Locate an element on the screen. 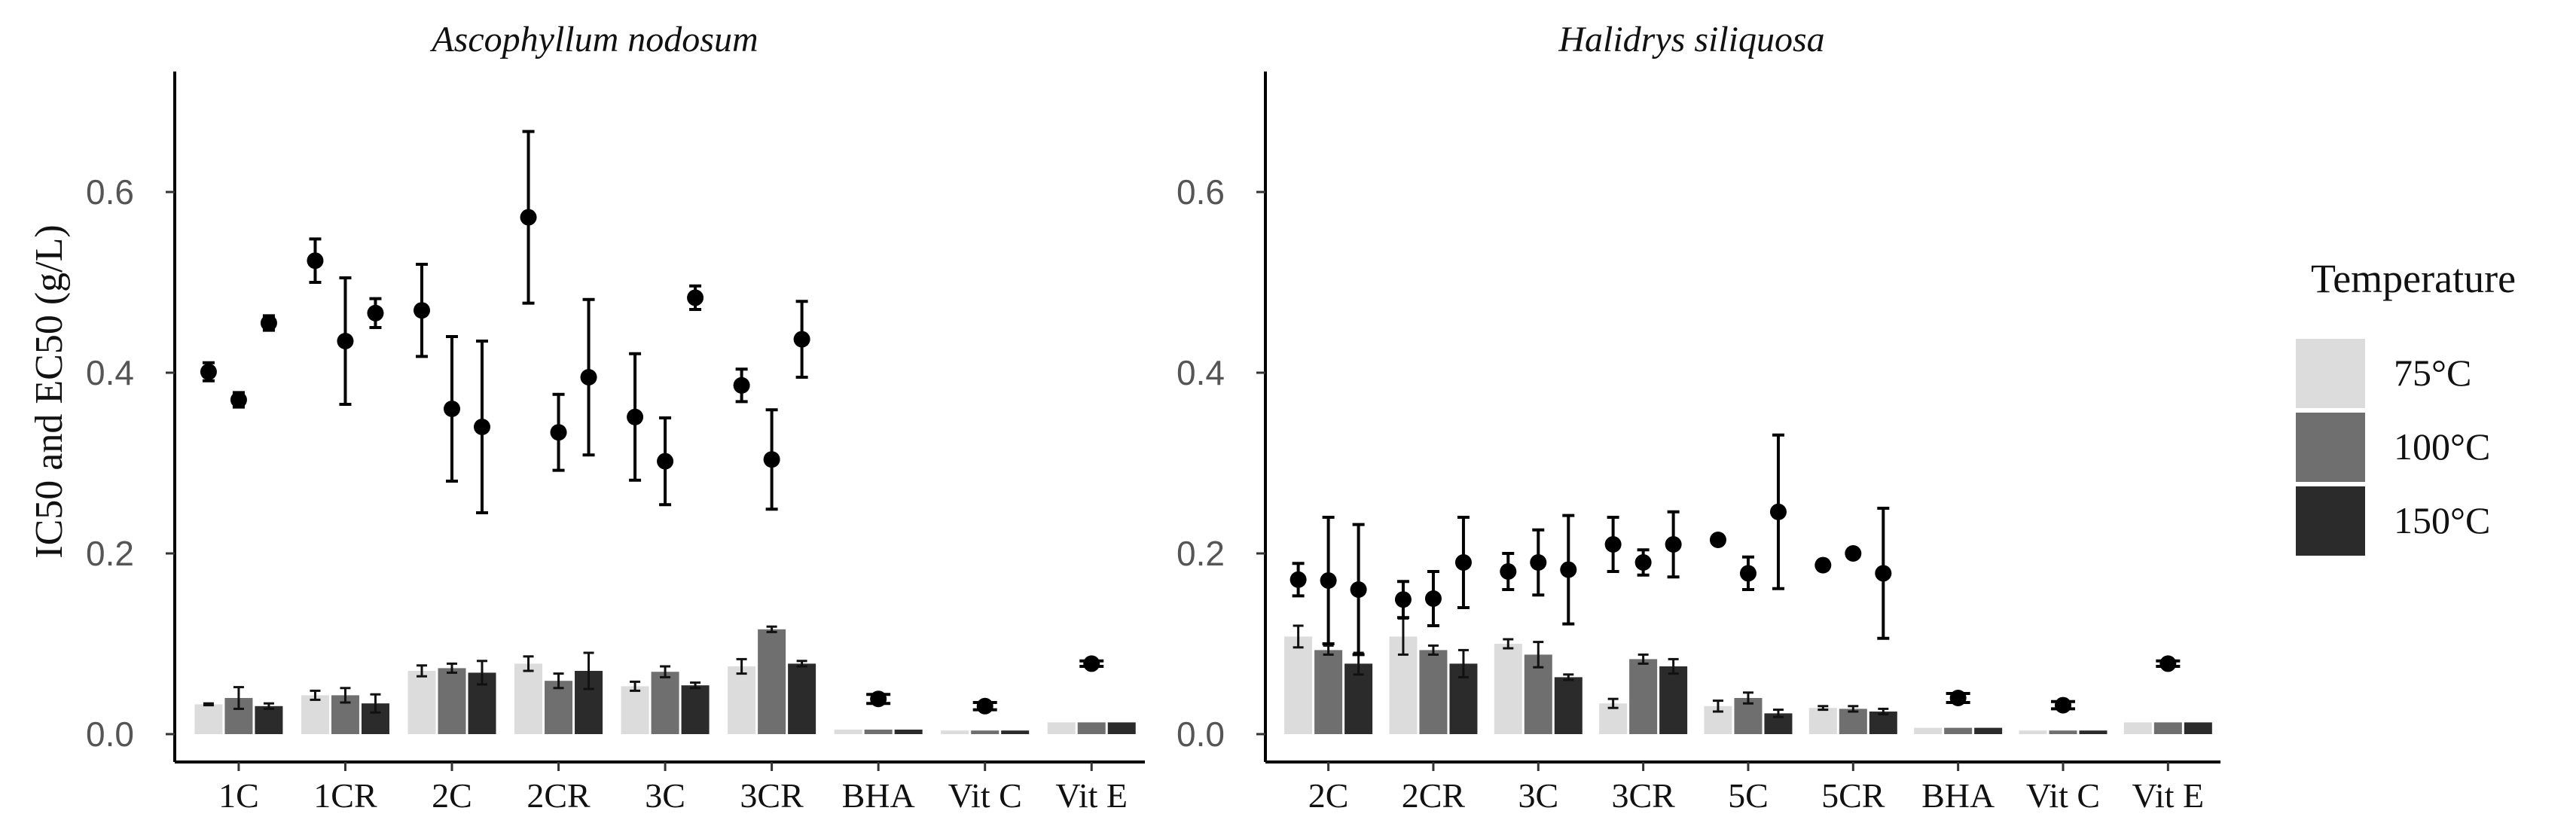 This screenshot has width=2576, height=829. legend-title: Temperature is located at coordinates (2414, 279).